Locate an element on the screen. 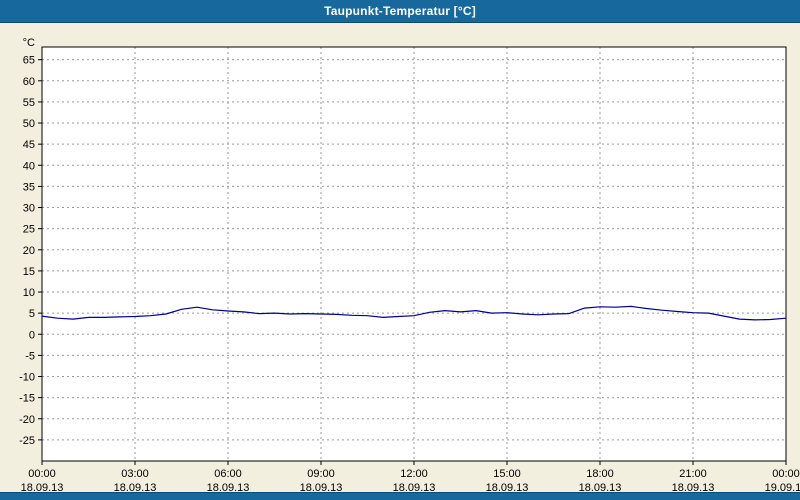  svg-text: 60 is located at coordinates (29, 82).